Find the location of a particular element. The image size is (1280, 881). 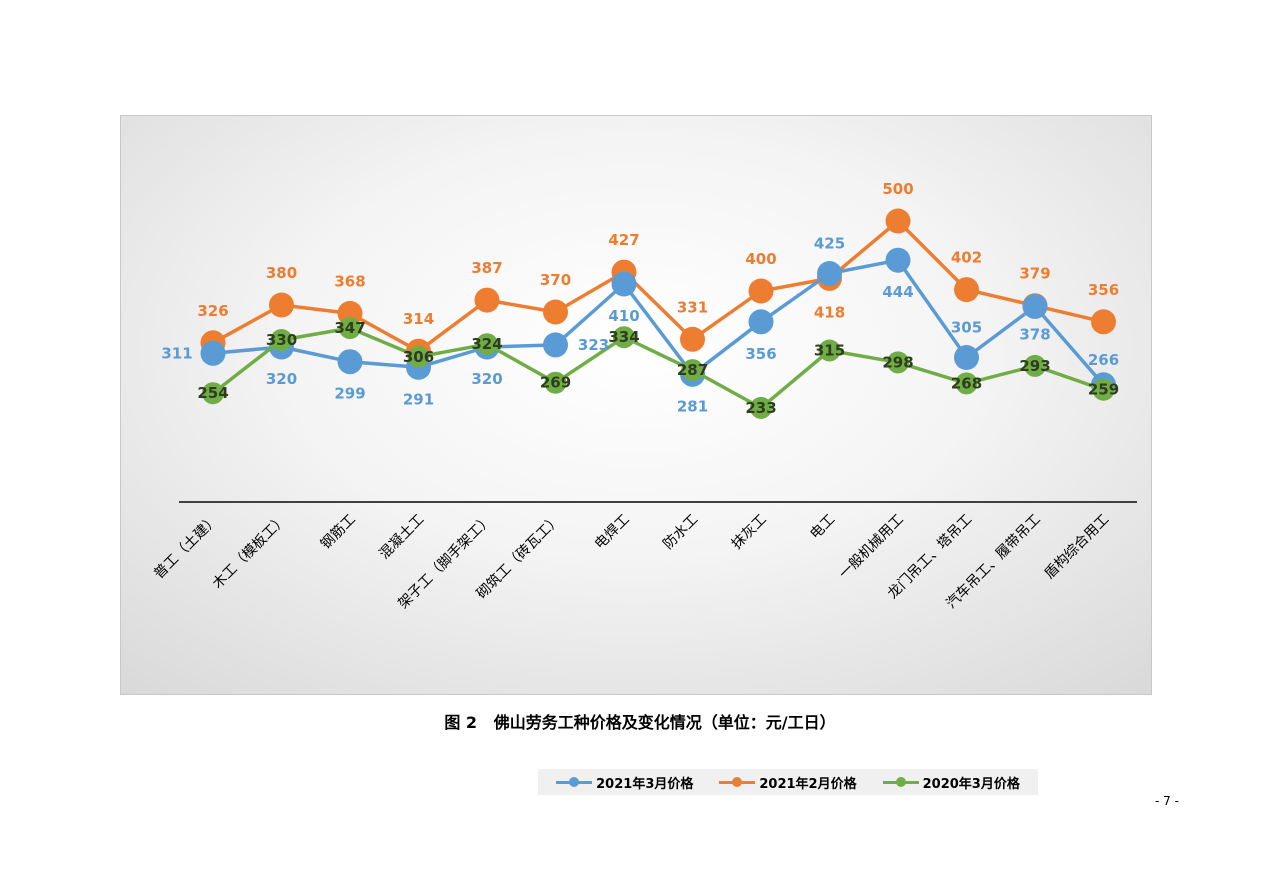

data-label: 425 is located at coordinates (829, 244).